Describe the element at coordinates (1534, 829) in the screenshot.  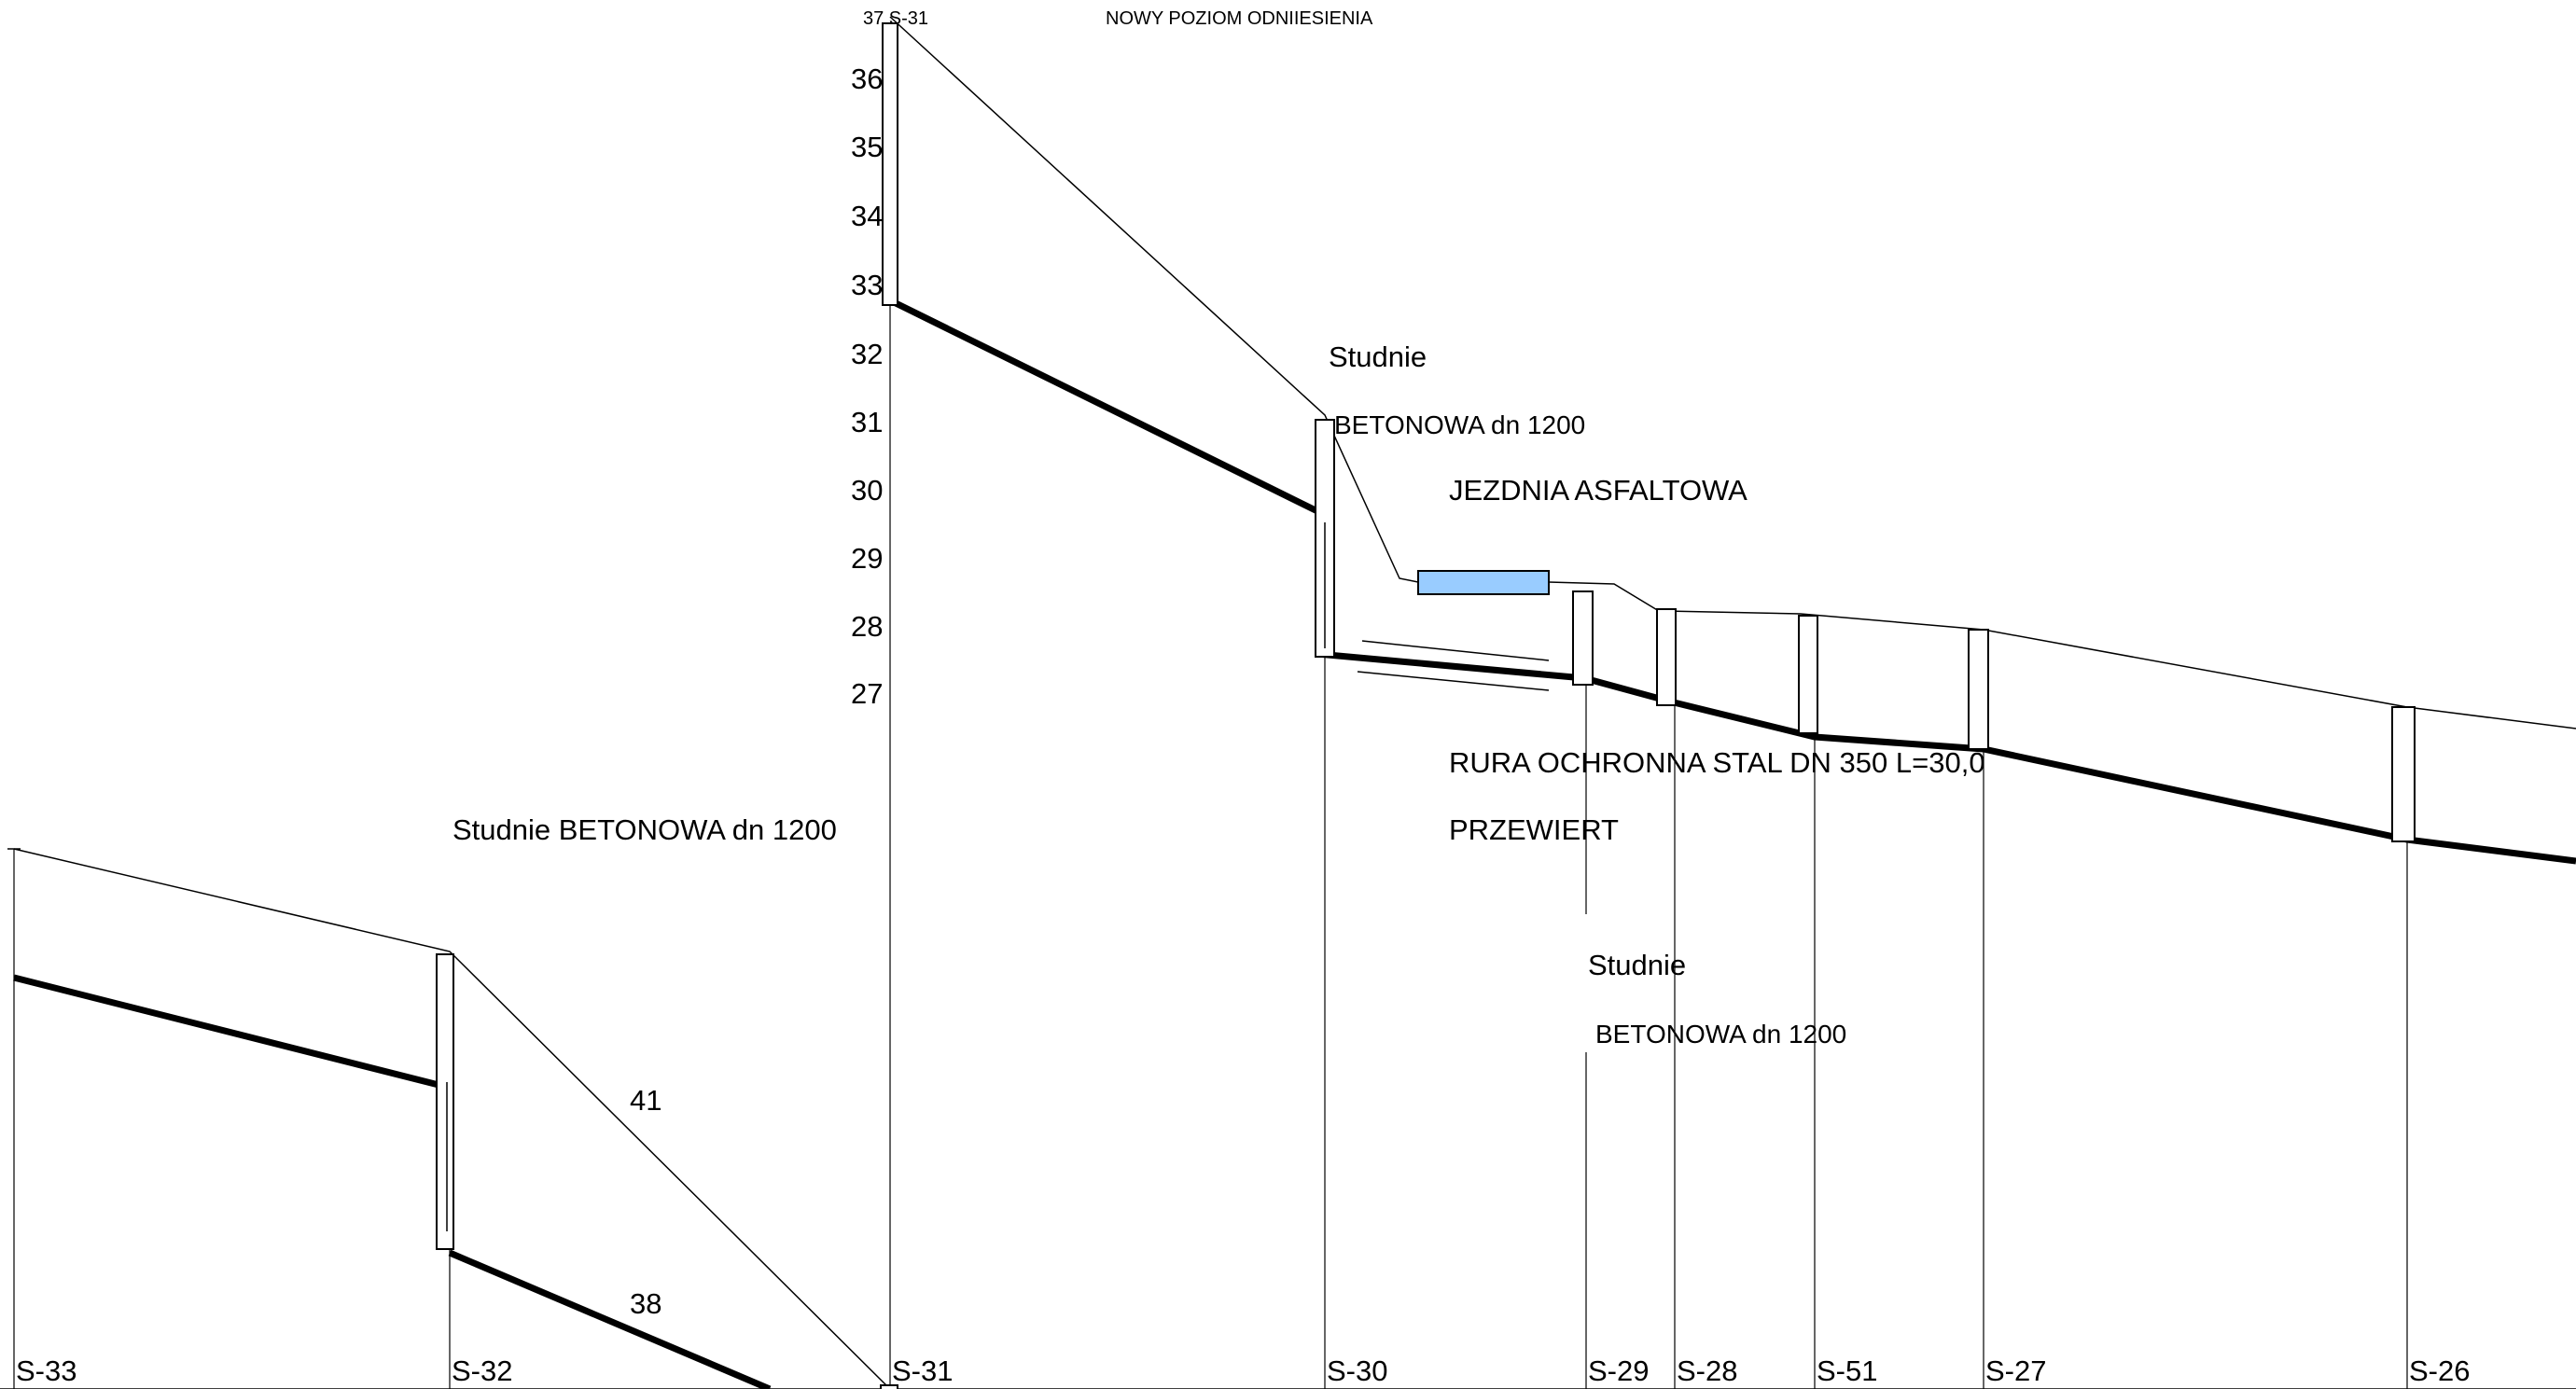
I see `drilling-label: PRZEWIERT` at that location.